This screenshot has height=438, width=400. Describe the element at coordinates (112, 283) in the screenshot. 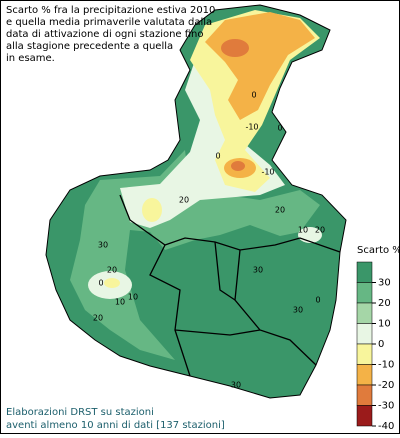

I see `zone-yellow-lake` at that location.